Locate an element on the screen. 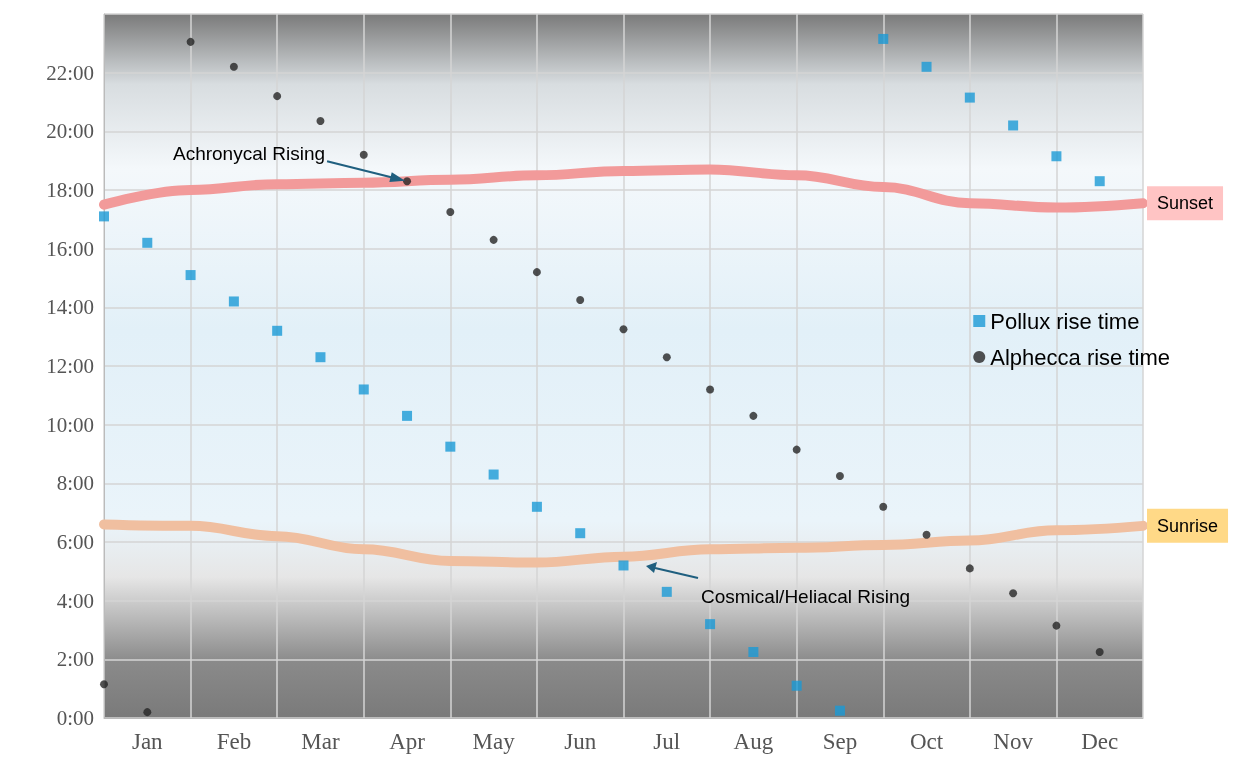 The image size is (1235, 759). x-tick-label: Oct is located at coordinates (926, 741).